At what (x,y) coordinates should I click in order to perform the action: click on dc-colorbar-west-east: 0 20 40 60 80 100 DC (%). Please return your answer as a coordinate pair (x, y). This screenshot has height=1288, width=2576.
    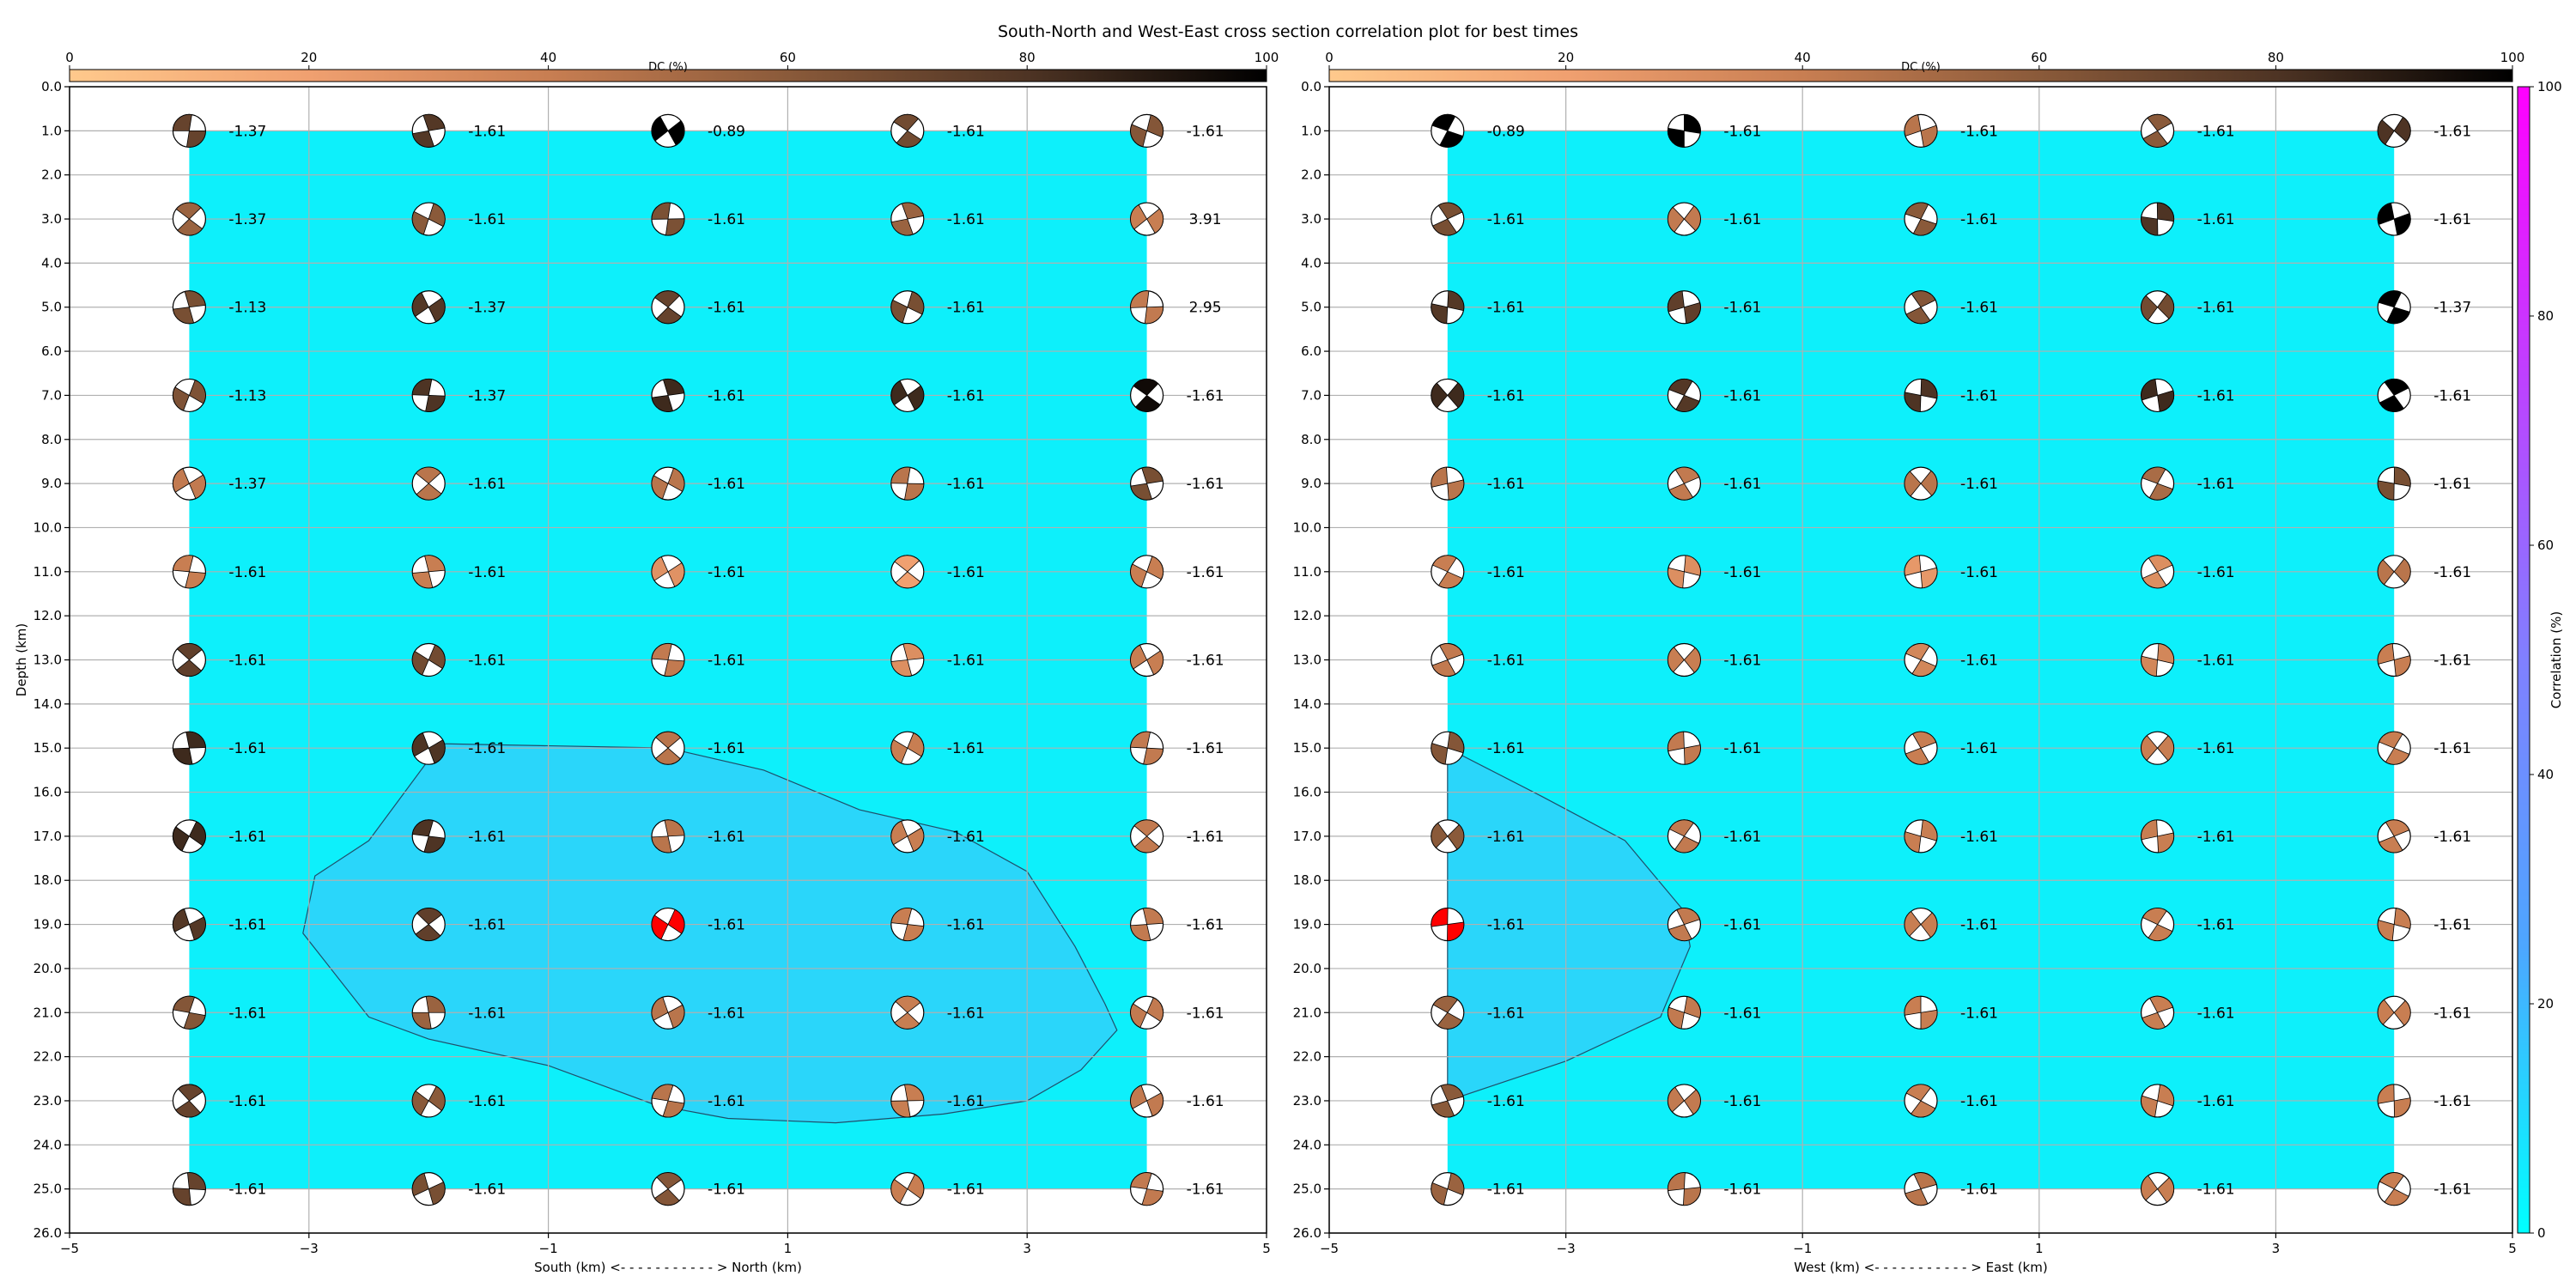
    Looking at the image, I should click on (1924, 66).